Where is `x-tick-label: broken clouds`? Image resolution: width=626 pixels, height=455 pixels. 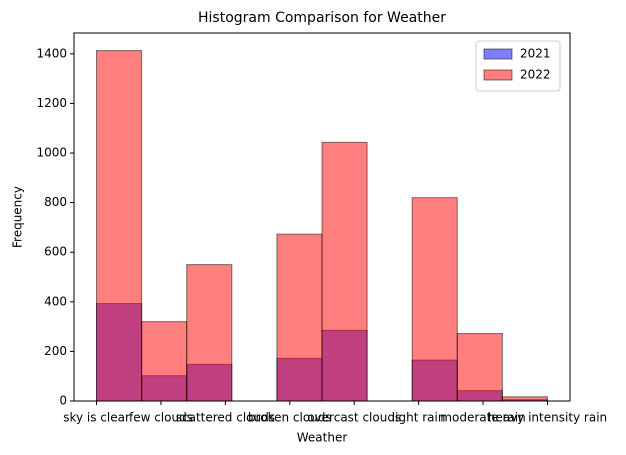
x-tick-label: broken clouds is located at coordinates (290, 418).